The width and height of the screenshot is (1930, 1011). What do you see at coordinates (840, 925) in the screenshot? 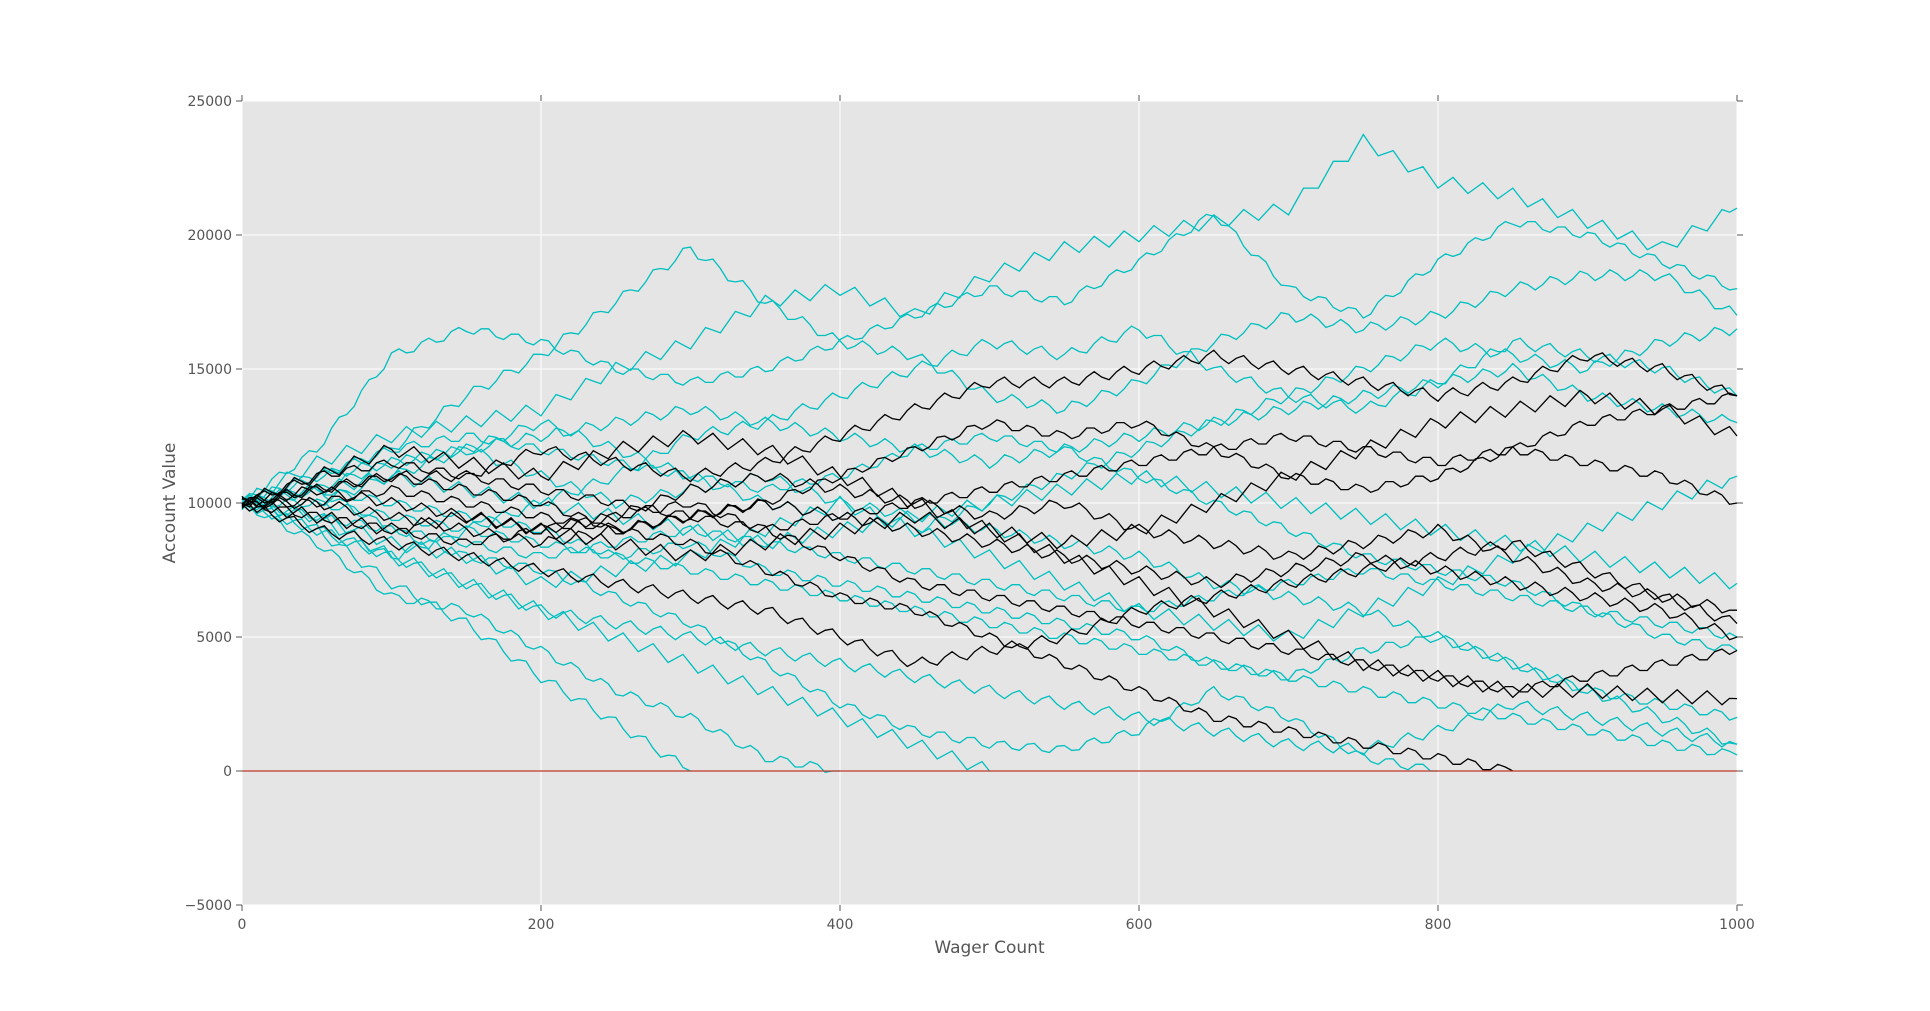
I see `x-tick-label: 400` at bounding box center [840, 925].